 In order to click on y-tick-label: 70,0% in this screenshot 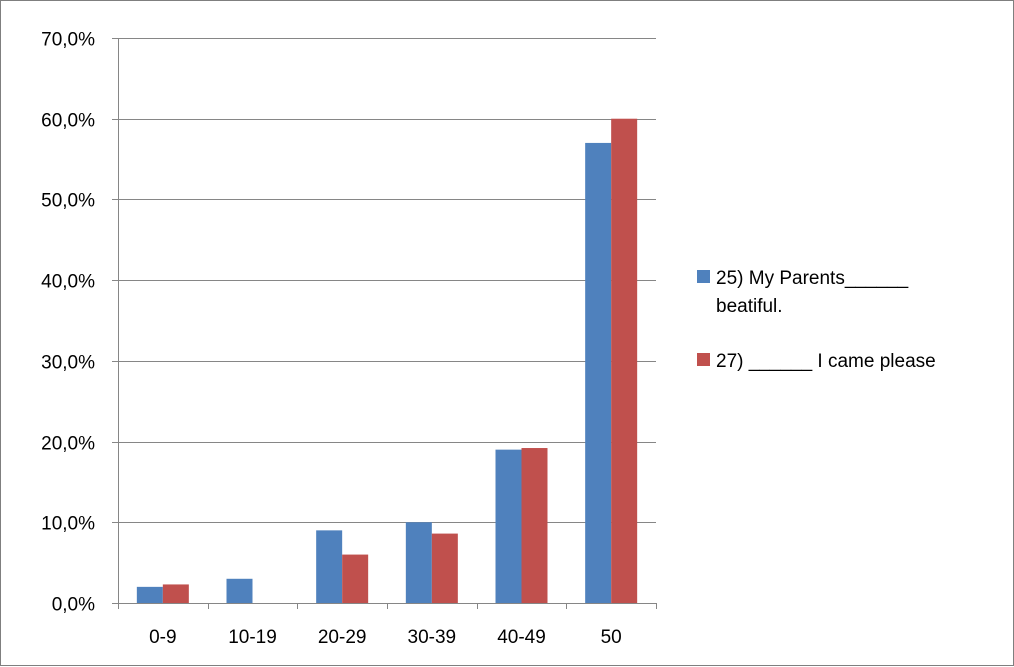, I will do `click(68, 40)`.